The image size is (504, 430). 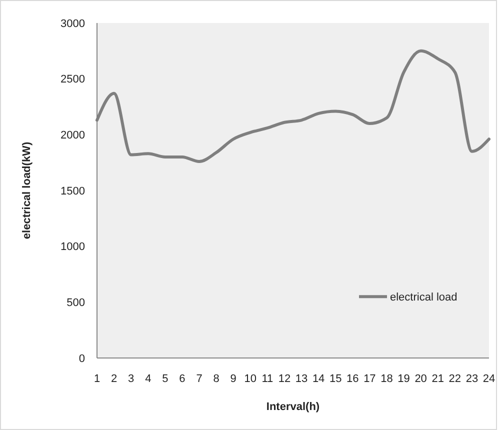 I want to click on x-tick-label: 2, so click(x=114, y=379).